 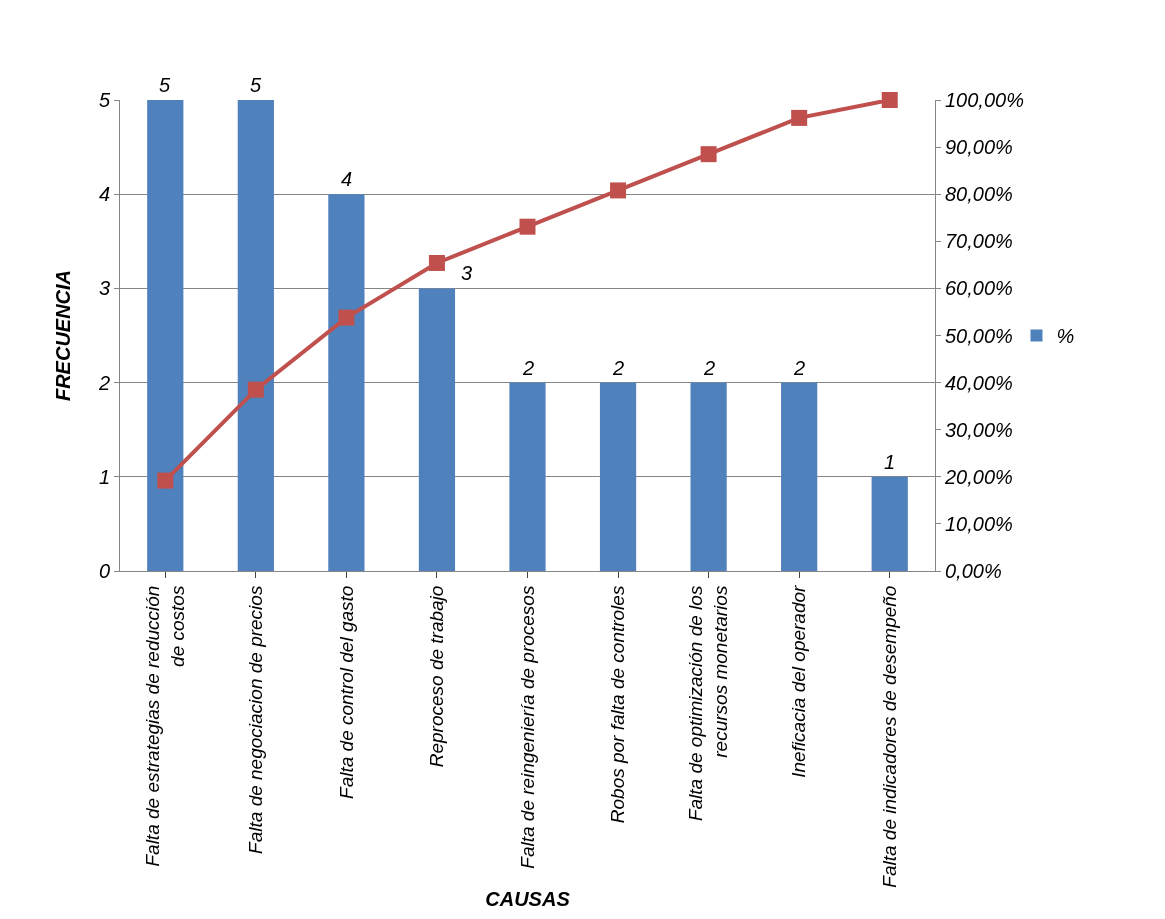 What do you see at coordinates (979, 241) in the screenshot?
I see `y2-tick-label: 70,00%` at bounding box center [979, 241].